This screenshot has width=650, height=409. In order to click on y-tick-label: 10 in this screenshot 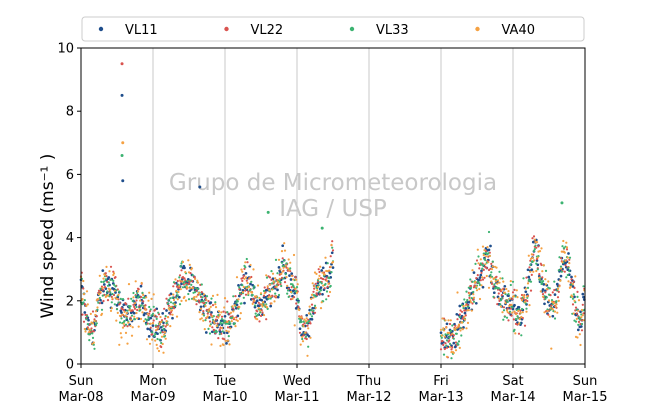, I will do `click(65, 49)`.